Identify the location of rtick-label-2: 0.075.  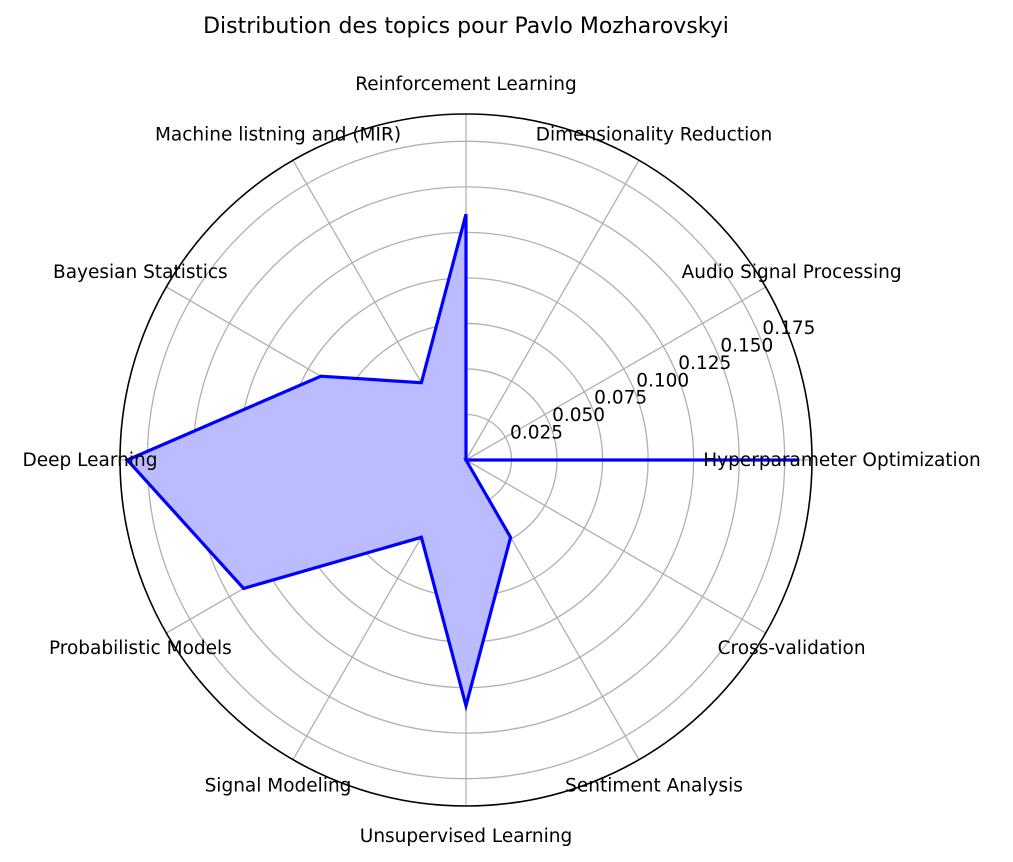
(620, 398).